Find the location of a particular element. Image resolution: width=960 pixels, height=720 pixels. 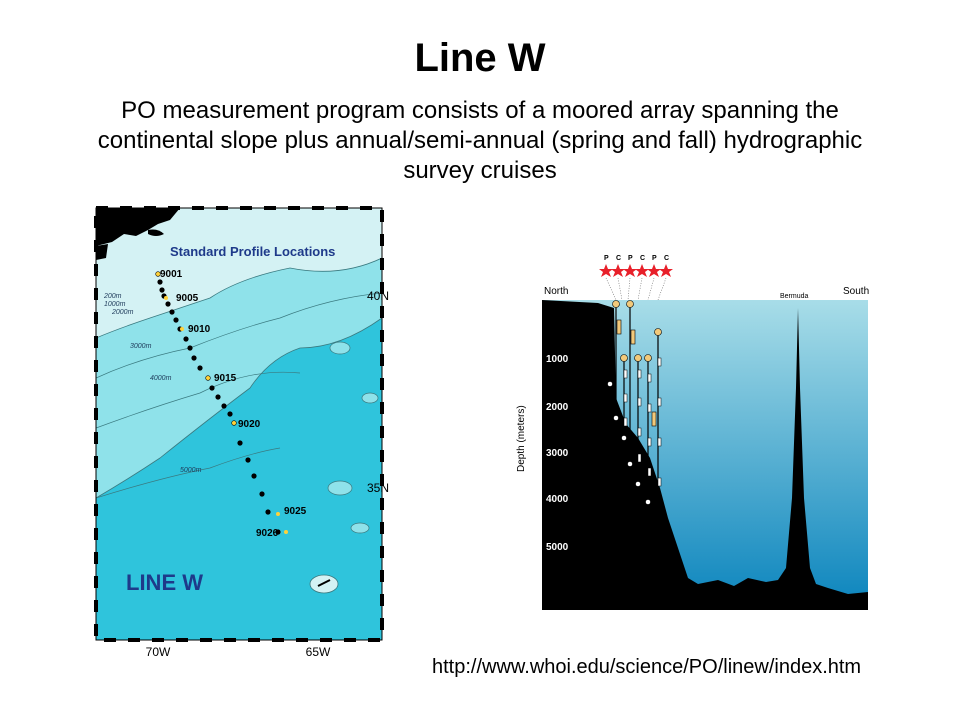

contour-label: 1000m is located at coordinates (115, 304).